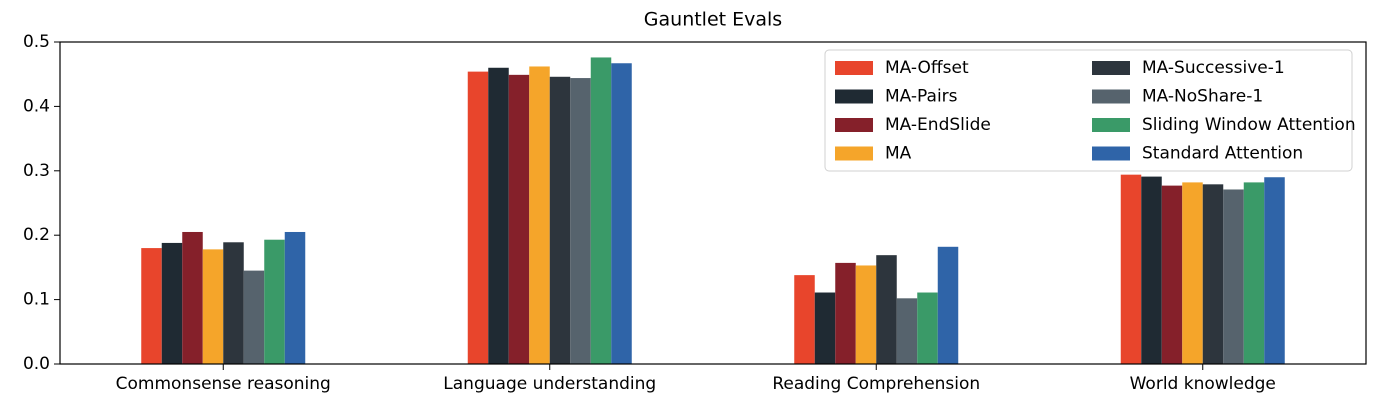  Describe the element at coordinates (713, 20) in the screenshot. I see `chart-title: Gauntlet Evals` at that location.